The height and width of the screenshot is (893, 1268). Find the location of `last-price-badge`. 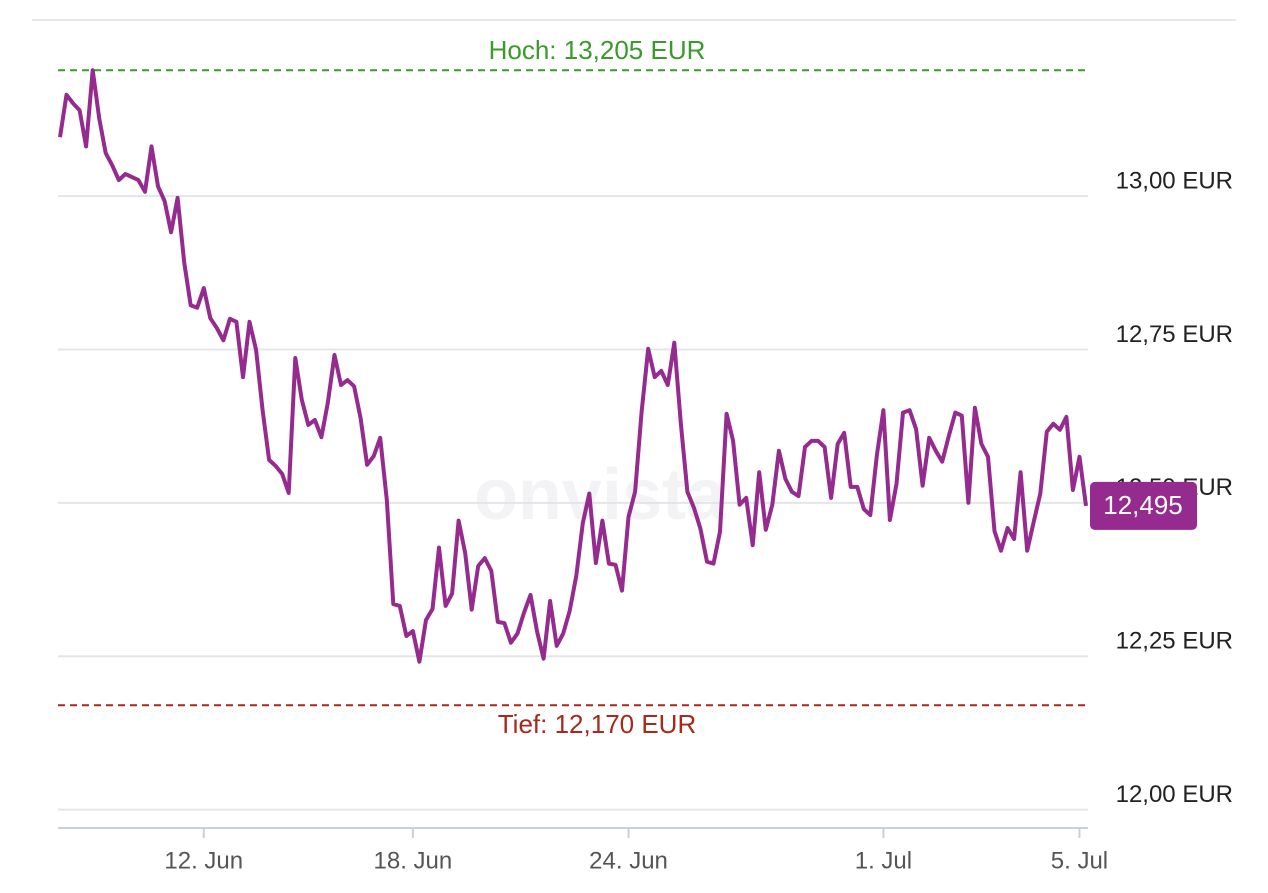

last-price-badge is located at coordinates (1143, 505).